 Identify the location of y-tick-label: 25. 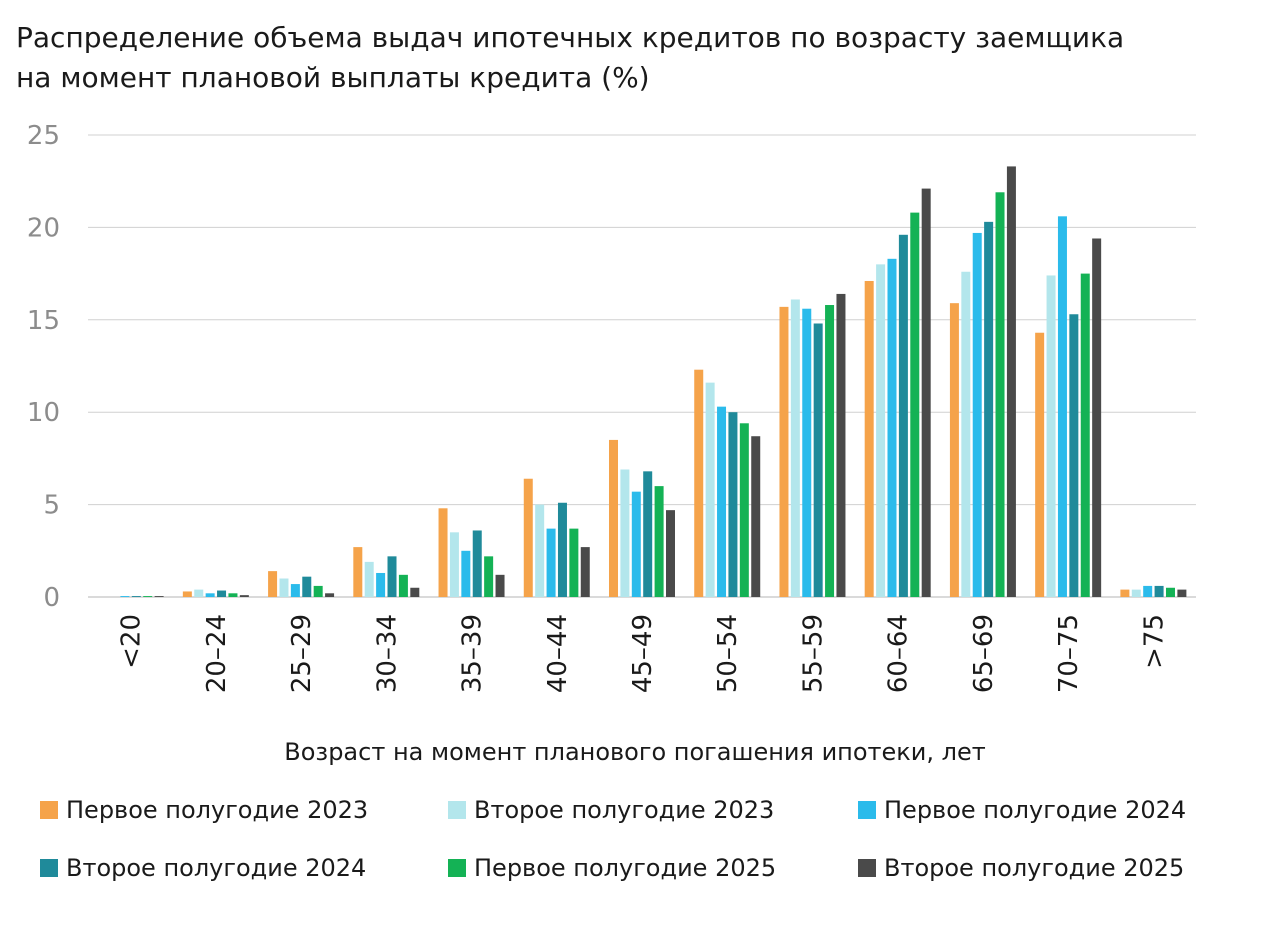
(43, 136).